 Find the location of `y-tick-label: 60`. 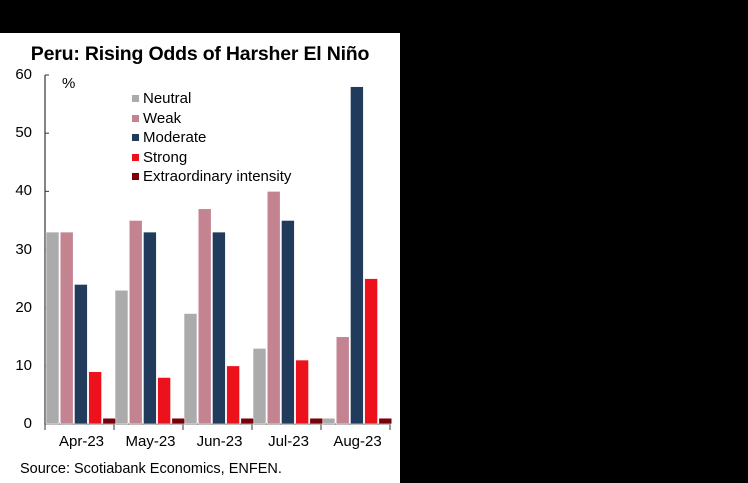

y-tick-label: 60 is located at coordinates (23, 74).